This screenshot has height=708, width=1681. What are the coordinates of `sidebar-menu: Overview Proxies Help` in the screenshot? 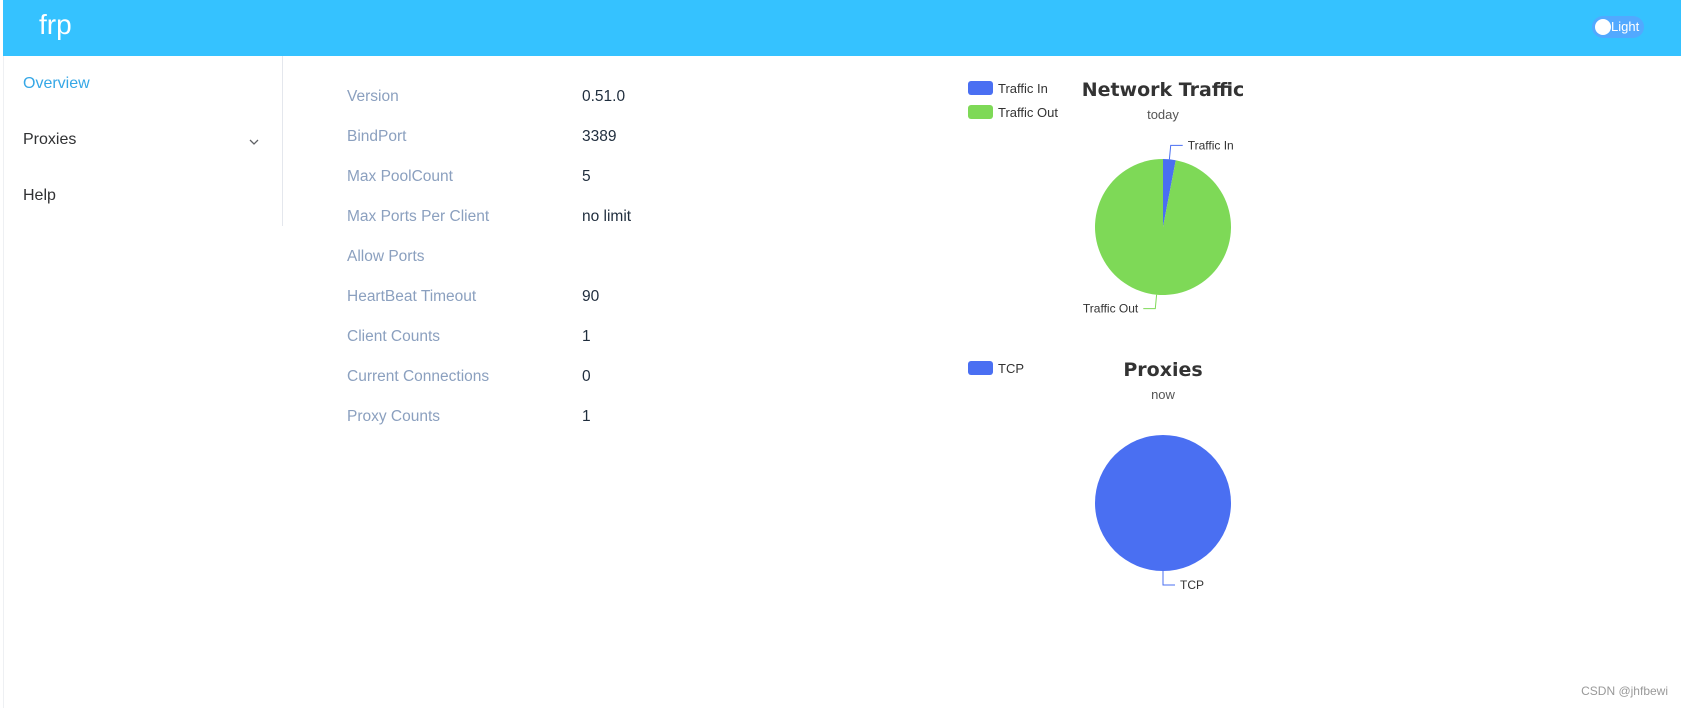 It's located at (143, 141).